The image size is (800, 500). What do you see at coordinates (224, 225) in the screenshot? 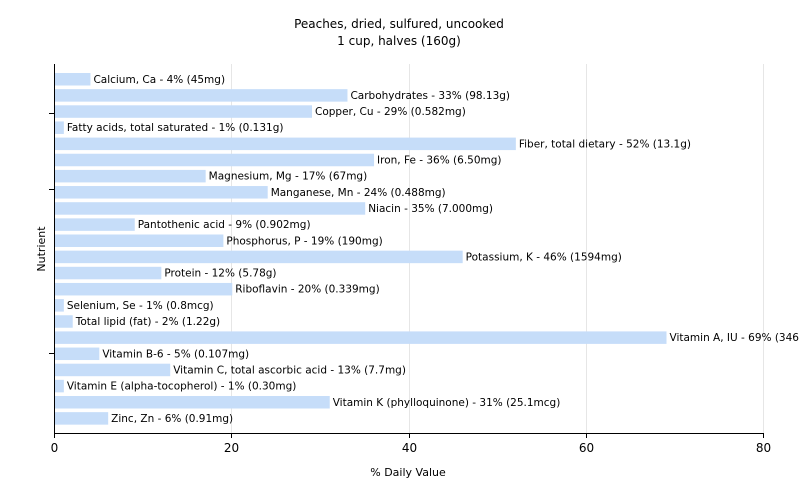
I see `bar-label: Pantothenic acid - 9% (0.902mg)` at bounding box center [224, 225].